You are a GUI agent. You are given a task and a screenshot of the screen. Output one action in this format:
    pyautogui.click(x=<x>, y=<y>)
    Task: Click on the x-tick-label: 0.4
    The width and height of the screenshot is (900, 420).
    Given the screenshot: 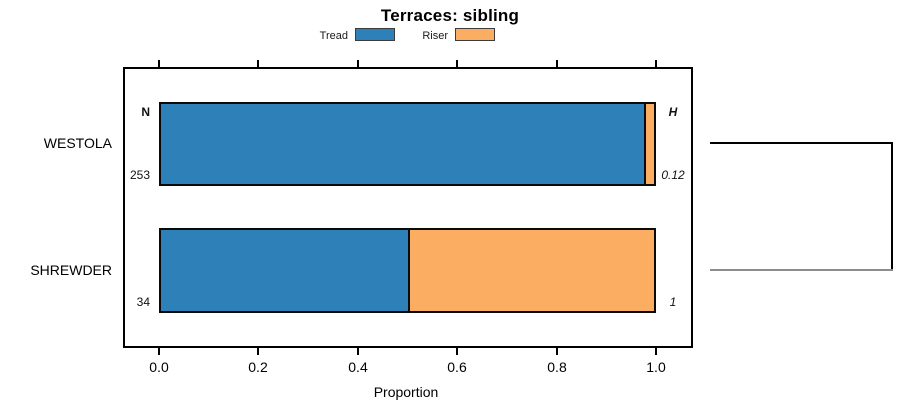 What is the action you would take?
    pyautogui.click(x=358, y=367)
    